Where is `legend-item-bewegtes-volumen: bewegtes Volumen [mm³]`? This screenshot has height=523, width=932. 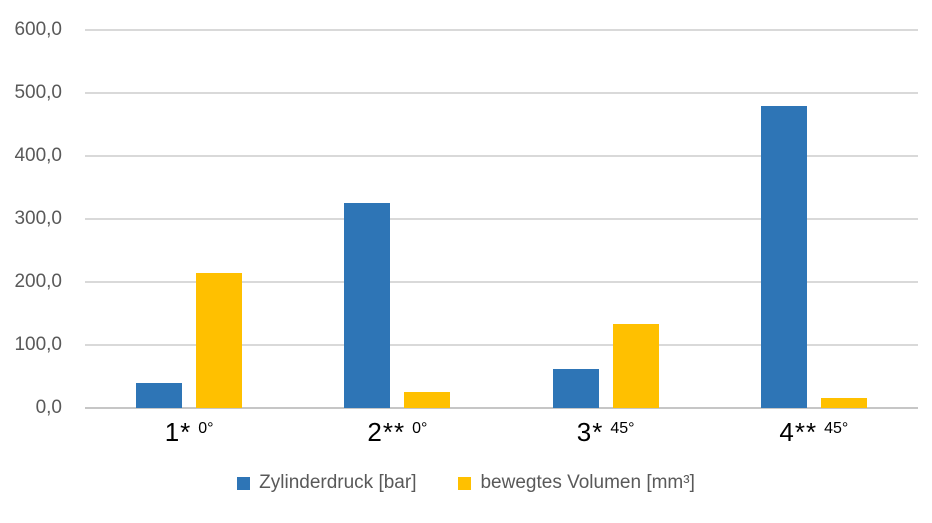
legend-item-bewegtes-volumen: bewegtes Volumen [mm³] is located at coordinates (576, 483).